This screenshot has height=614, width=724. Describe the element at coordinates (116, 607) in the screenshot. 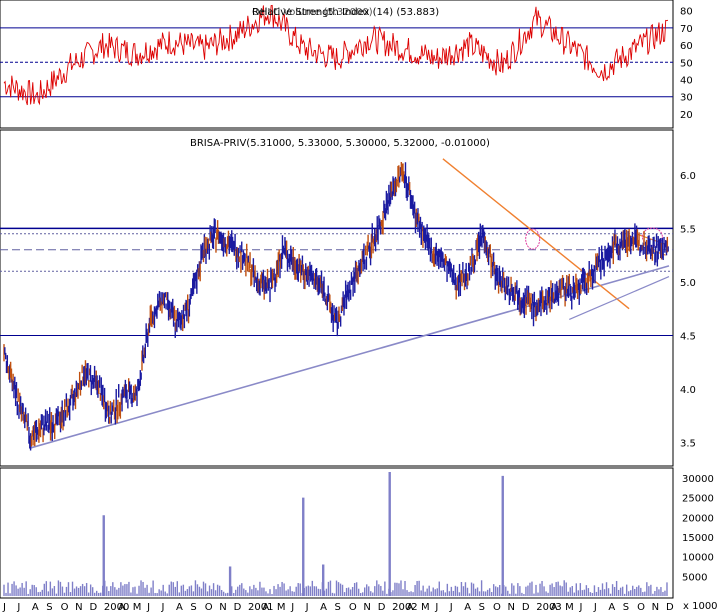

I see `time-axis-label: 2000` at that location.